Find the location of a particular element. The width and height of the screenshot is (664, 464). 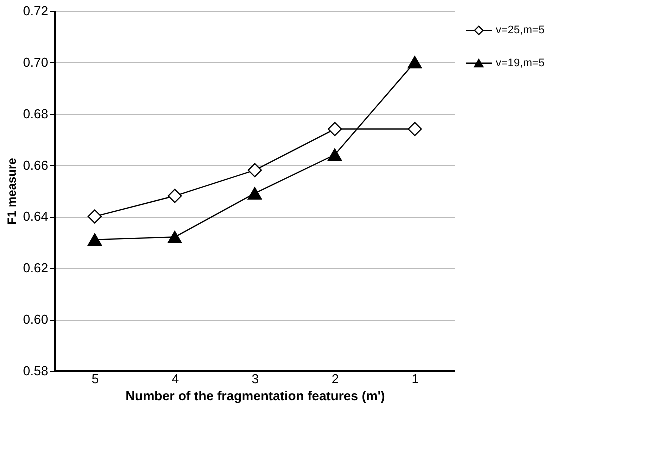

x-tick-label: 2 is located at coordinates (336, 379).